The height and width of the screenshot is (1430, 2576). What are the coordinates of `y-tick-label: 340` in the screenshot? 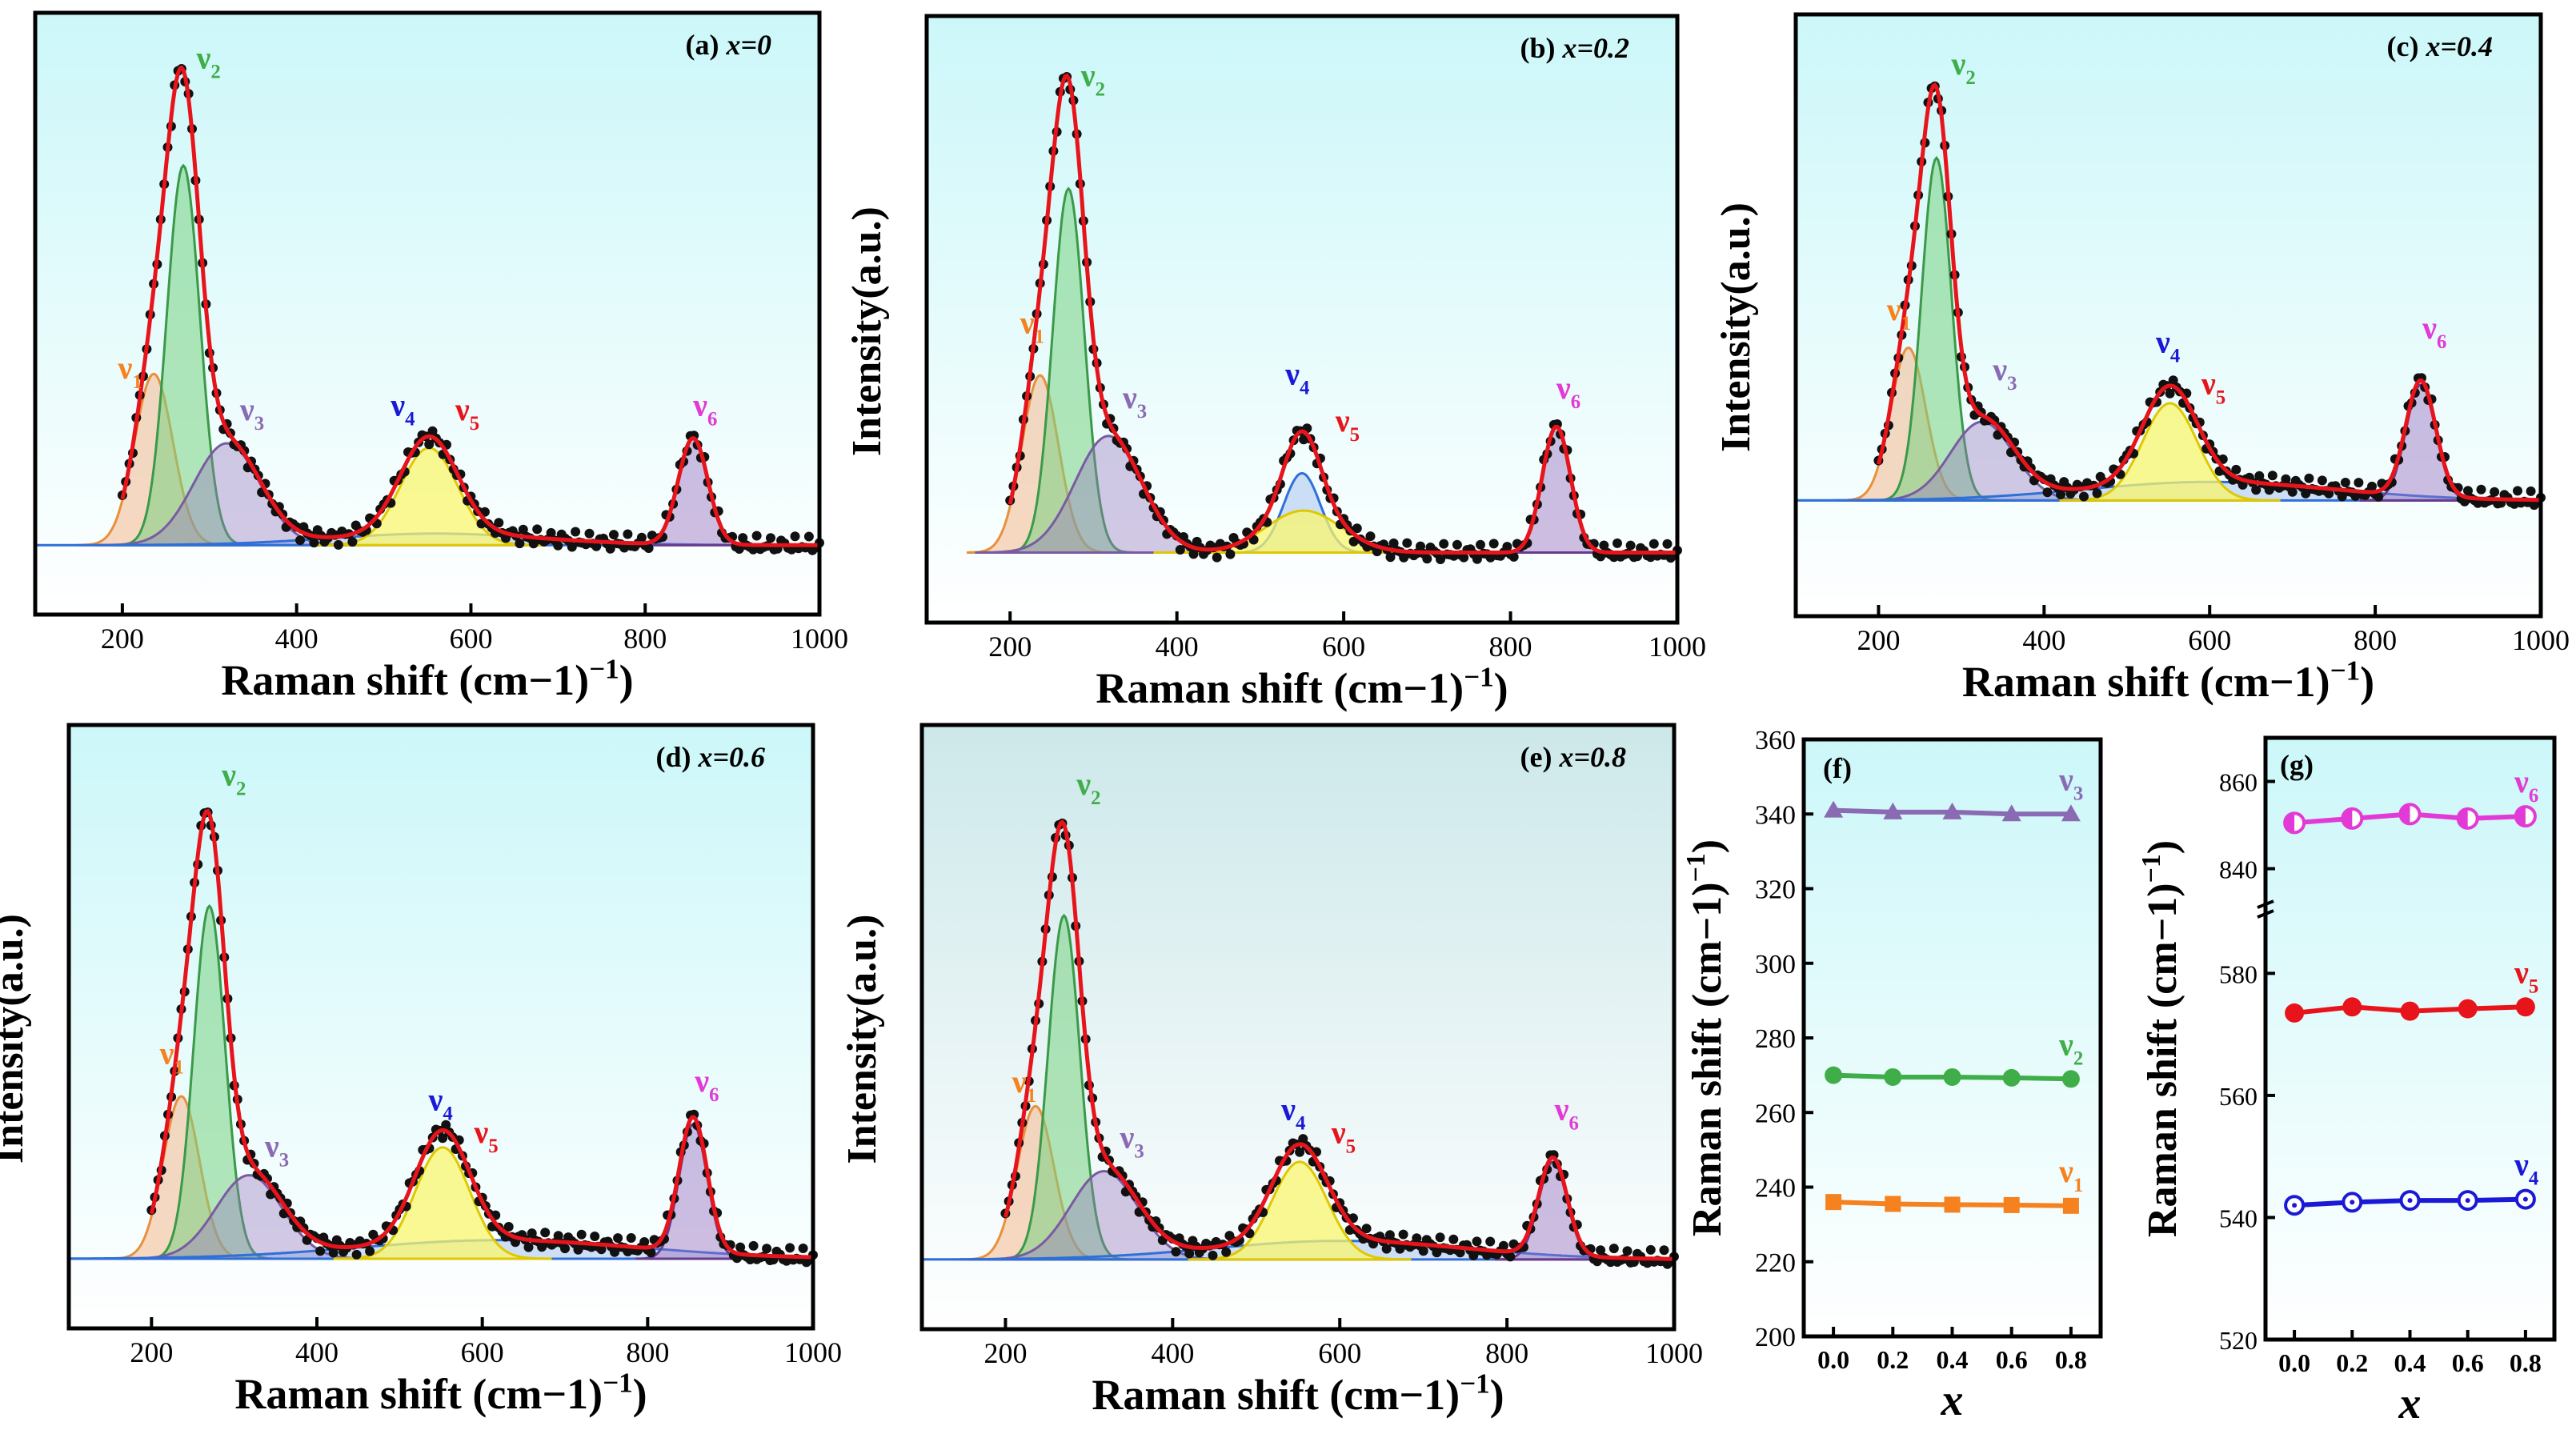 It's located at (1775, 815).